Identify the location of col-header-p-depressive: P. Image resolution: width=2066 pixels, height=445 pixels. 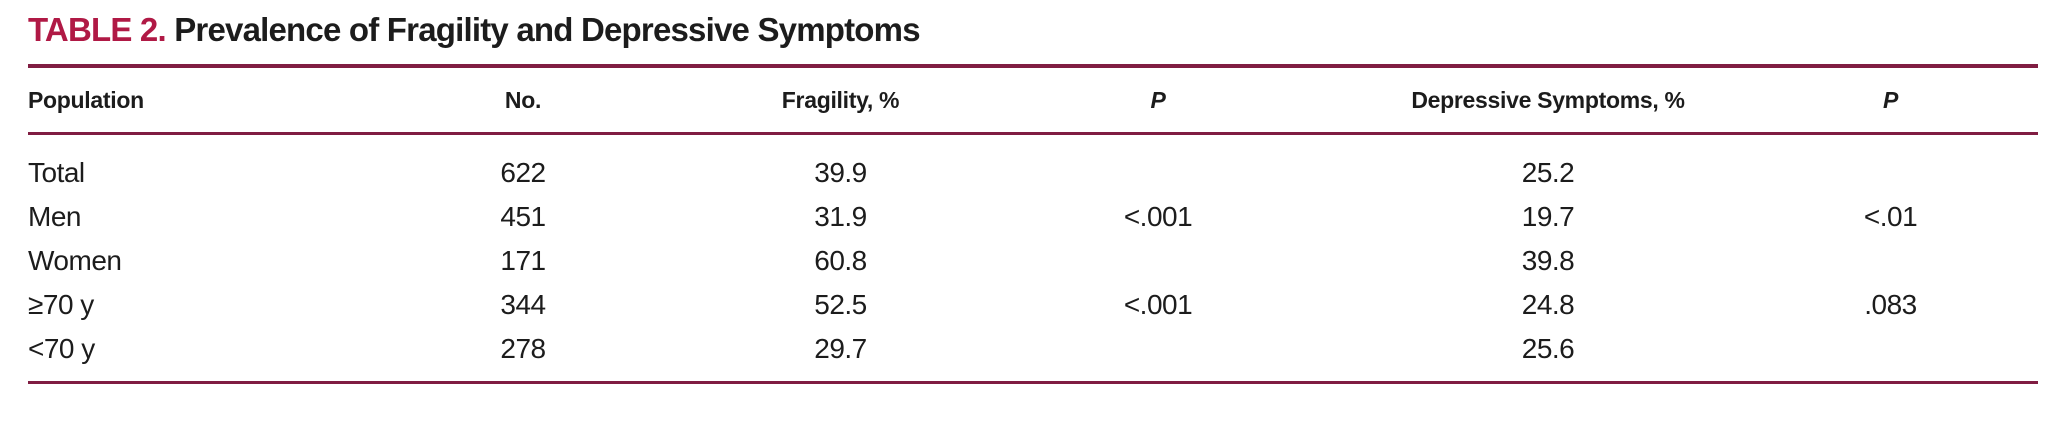
(1890, 100).